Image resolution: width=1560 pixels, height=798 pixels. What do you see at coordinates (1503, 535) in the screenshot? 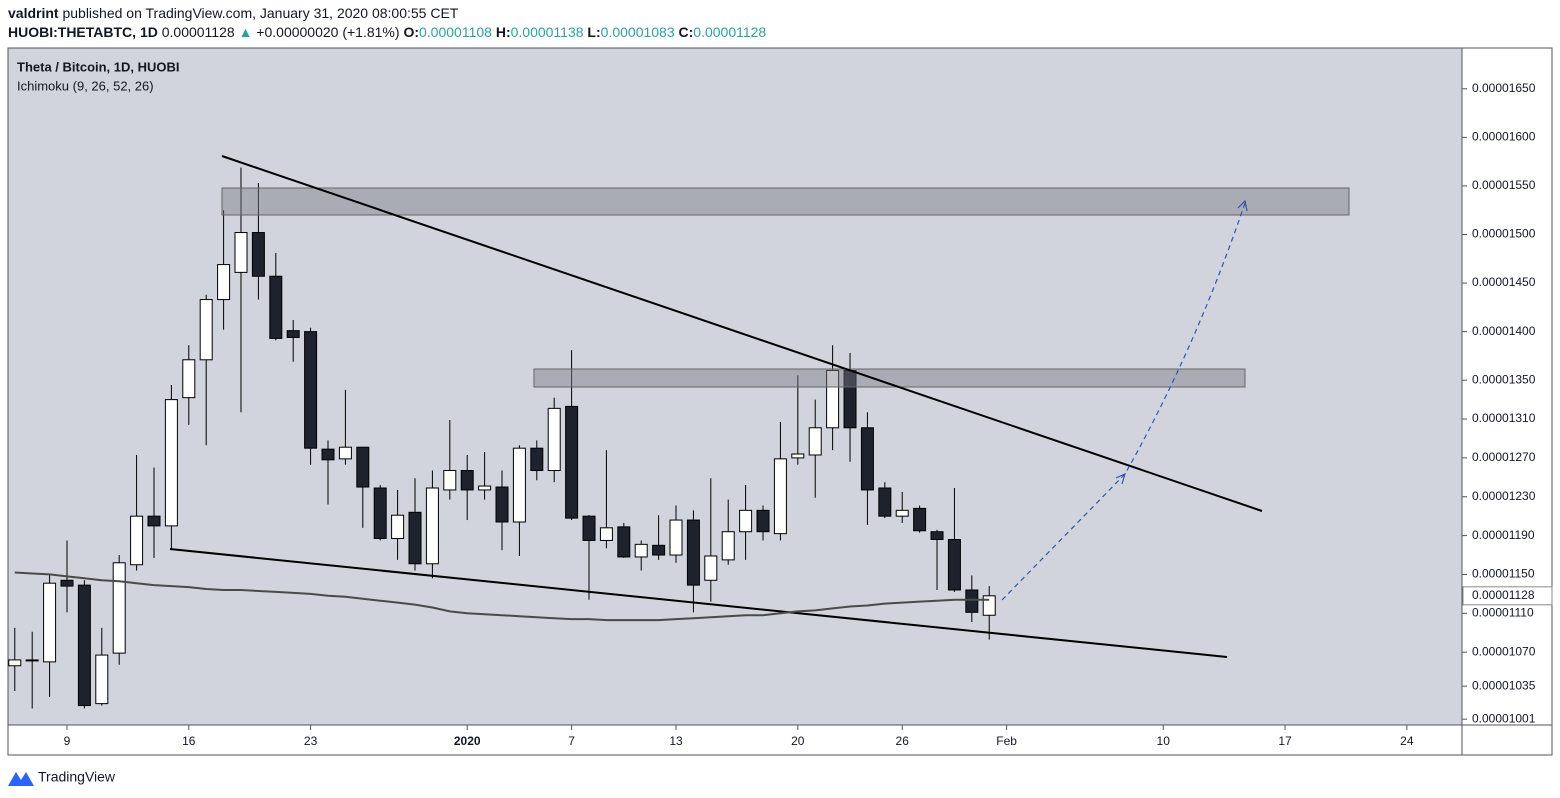
I see `y-tick-label: 0.00001190` at bounding box center [1503, 535].